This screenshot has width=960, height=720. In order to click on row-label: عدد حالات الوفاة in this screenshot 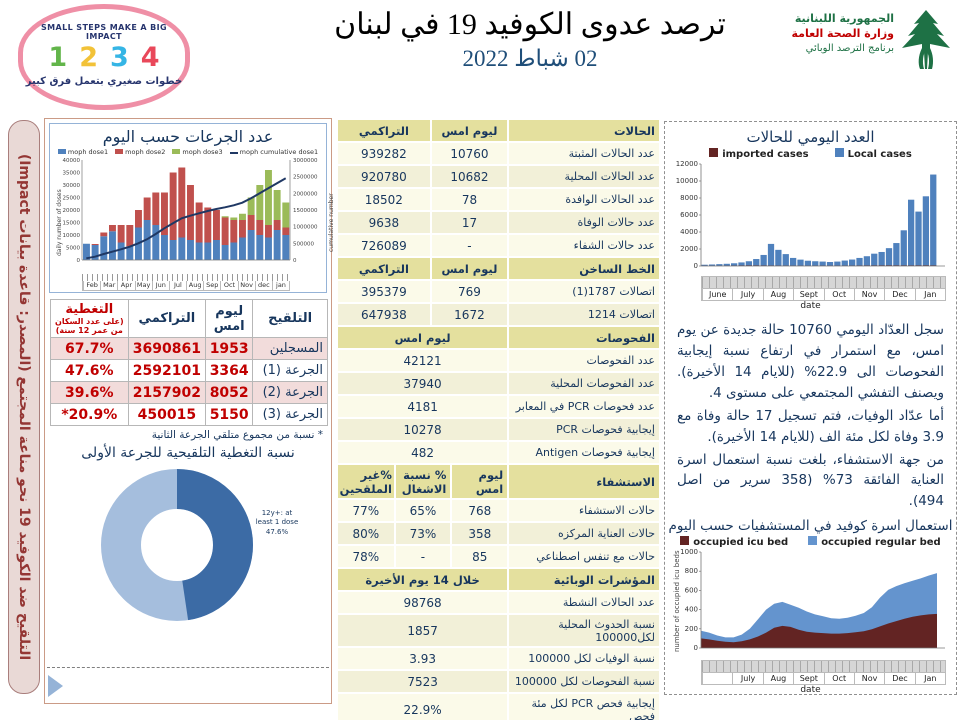, I will do `click(584, 222)`.